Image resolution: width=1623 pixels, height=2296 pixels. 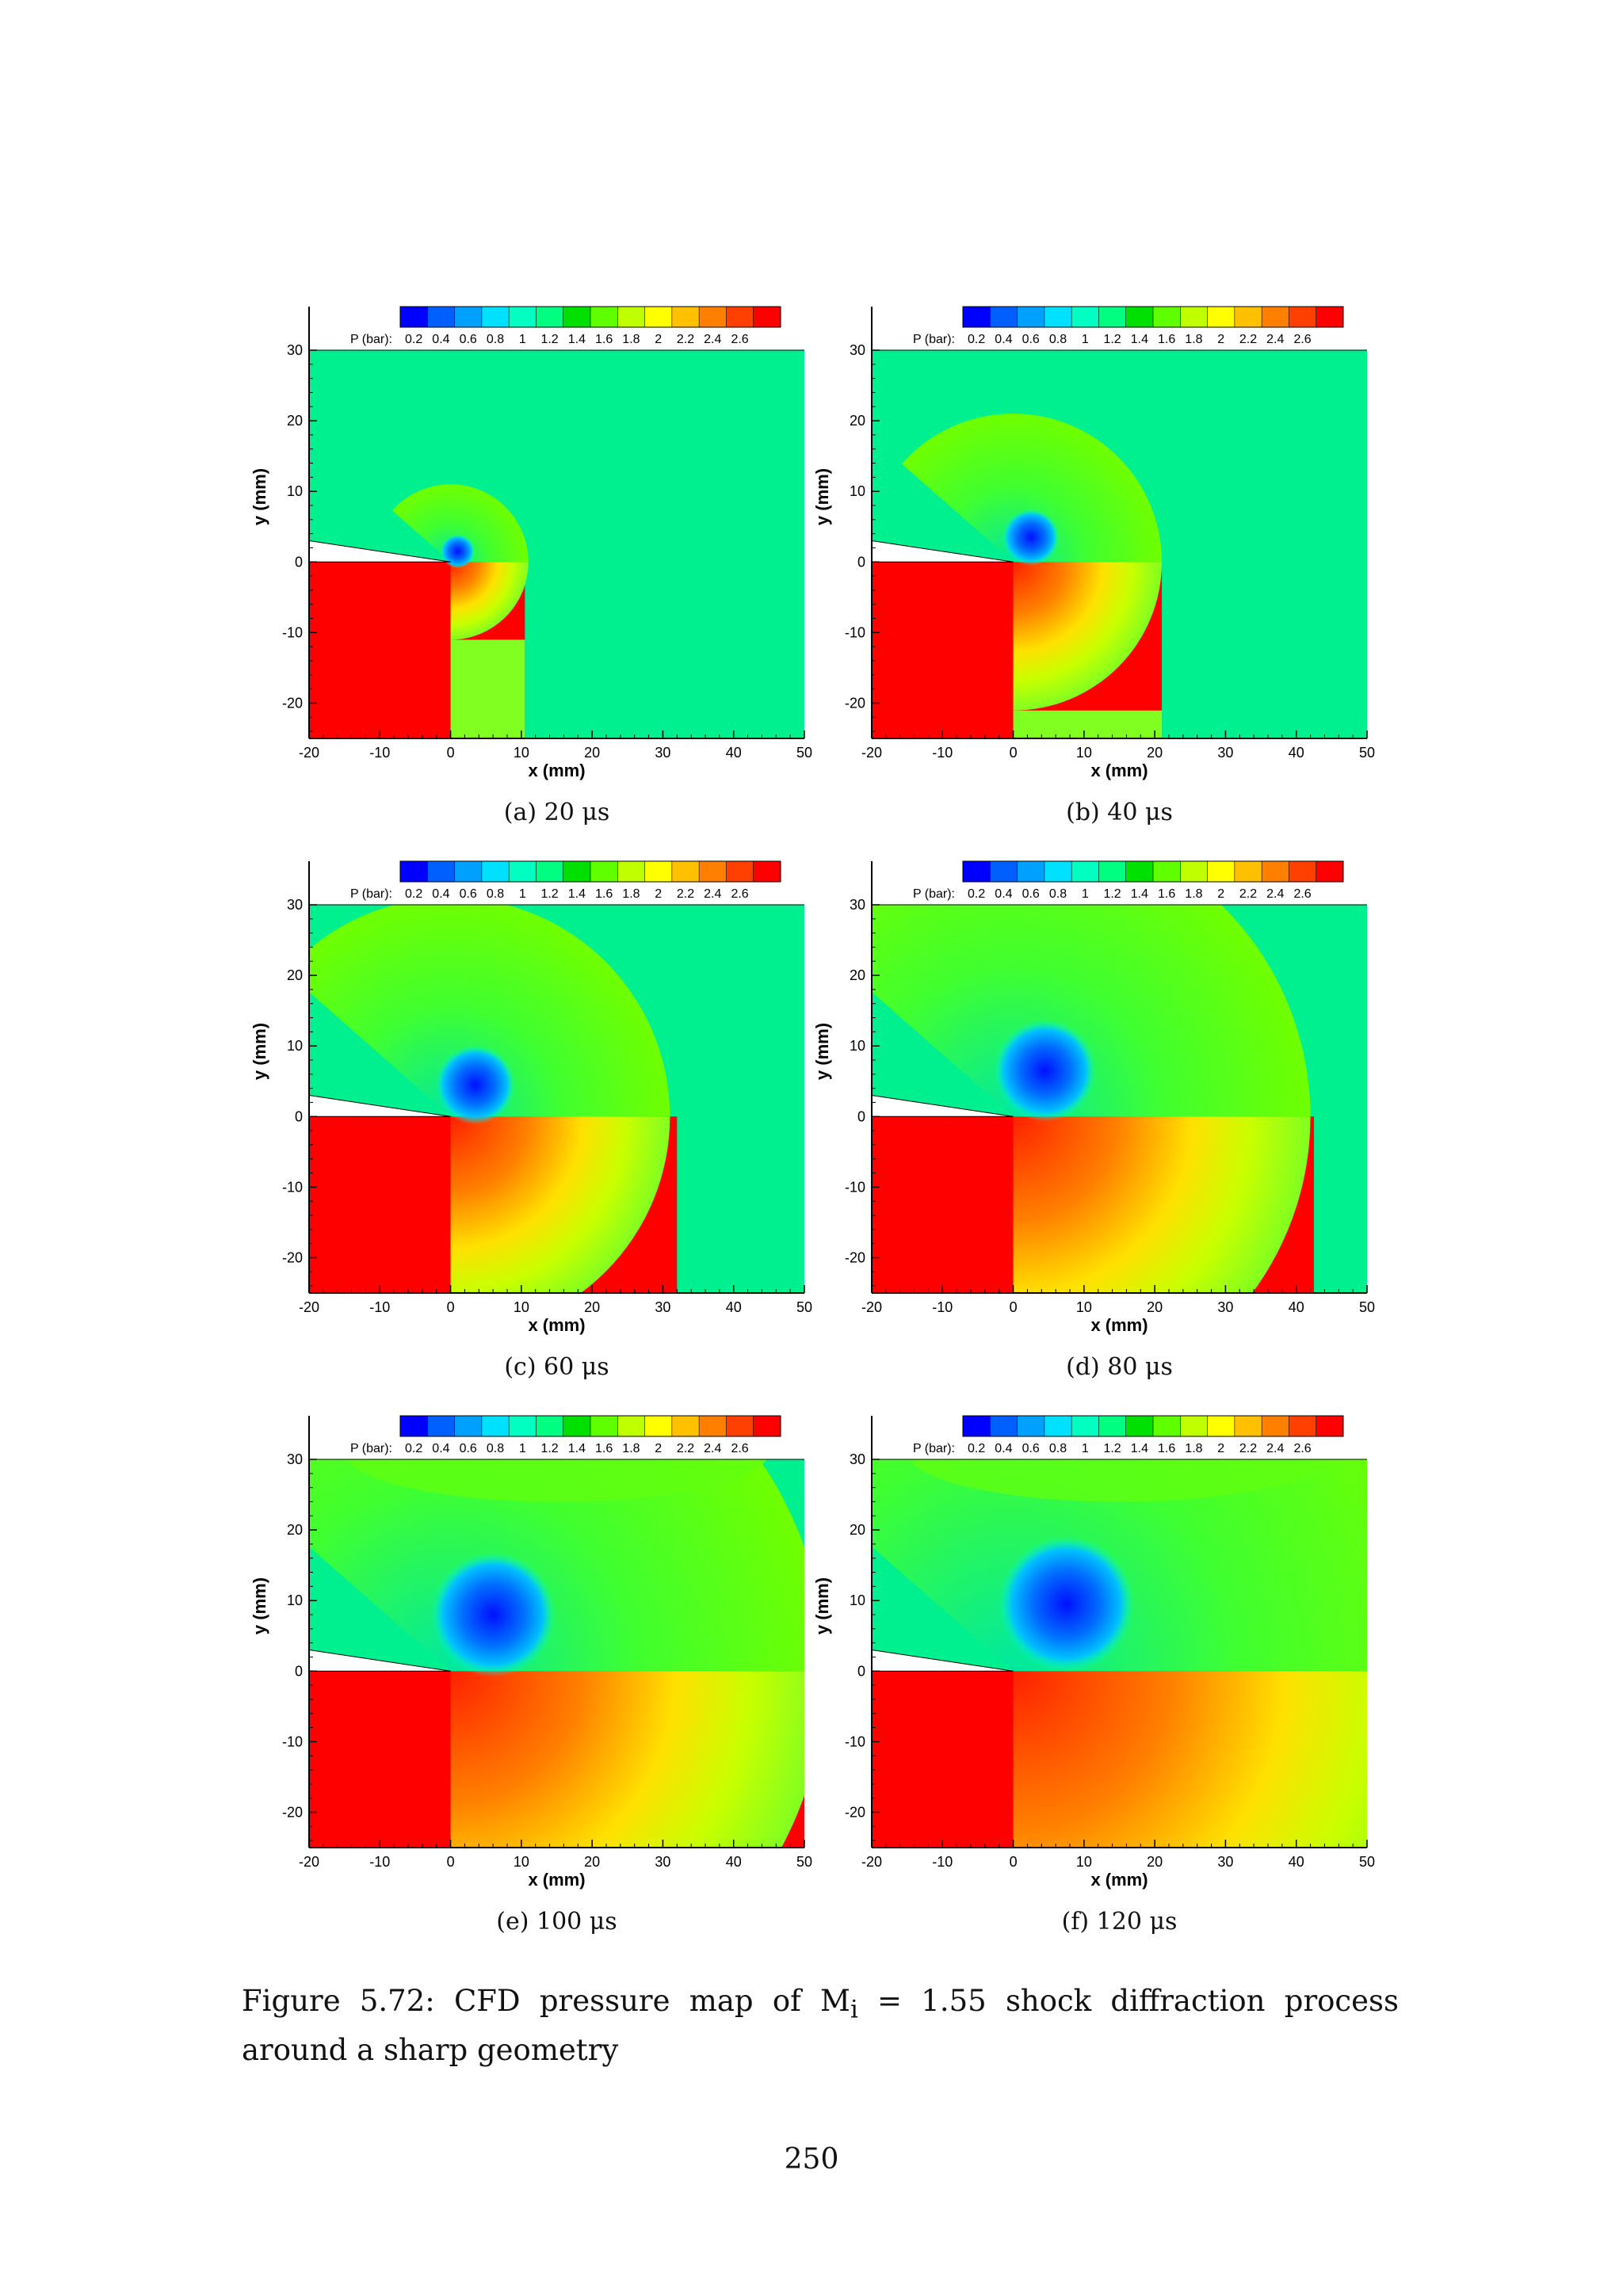 What do you see at coordinates (1119, 812) in the screenshot?
I see `panel-caption: (b) 40 μs` at bounding box center [1119, 812].